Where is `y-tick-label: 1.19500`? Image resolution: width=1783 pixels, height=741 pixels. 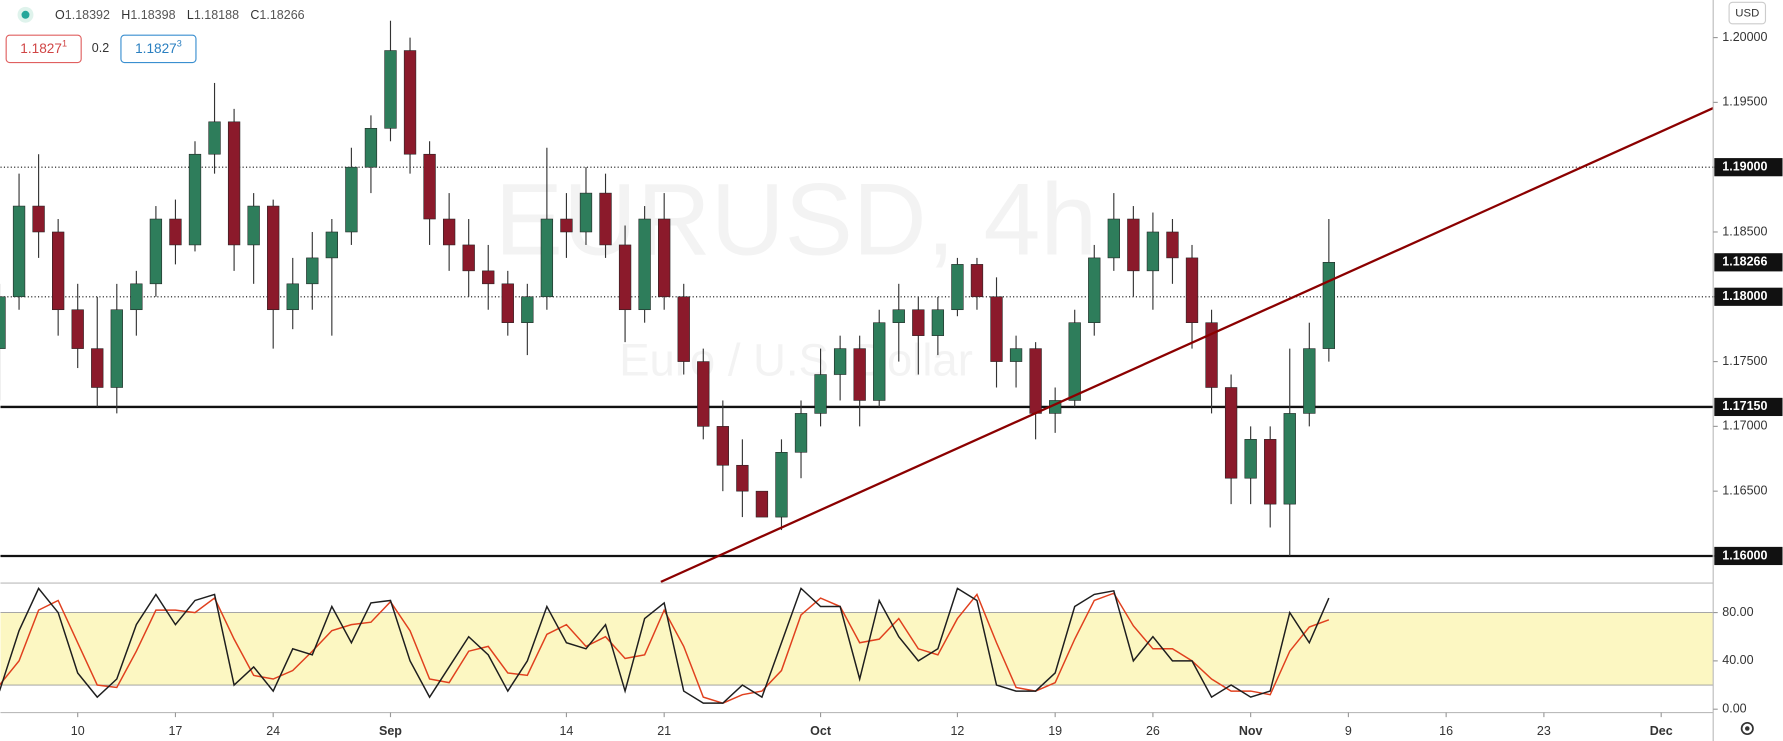 y-tick-label: 1.19500 is located at coordinates (1744, 102).